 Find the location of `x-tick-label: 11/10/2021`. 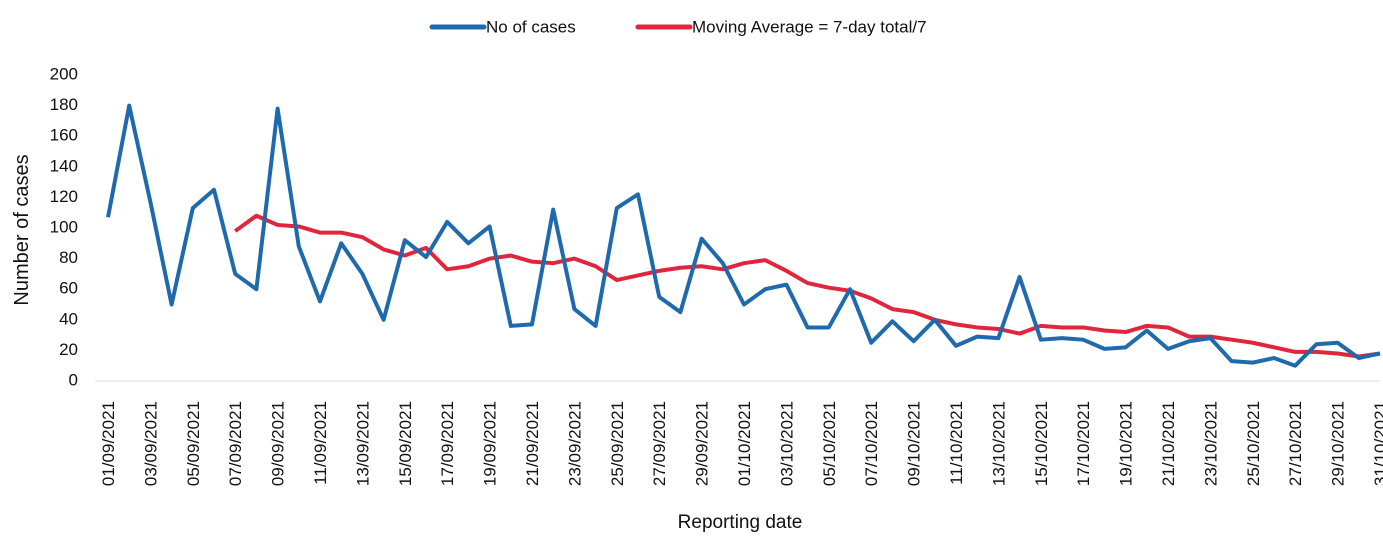

x-tick-label: 11/10/2021 is located at coordinates (956, 443).